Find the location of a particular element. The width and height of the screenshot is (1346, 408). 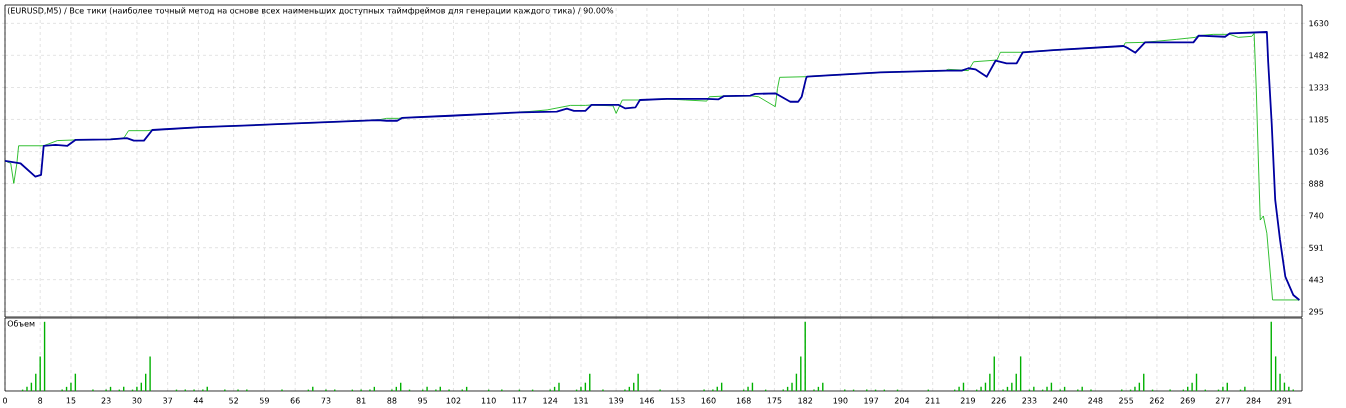

y-tick-label: 1036 is located at coordinates (1319, 151).